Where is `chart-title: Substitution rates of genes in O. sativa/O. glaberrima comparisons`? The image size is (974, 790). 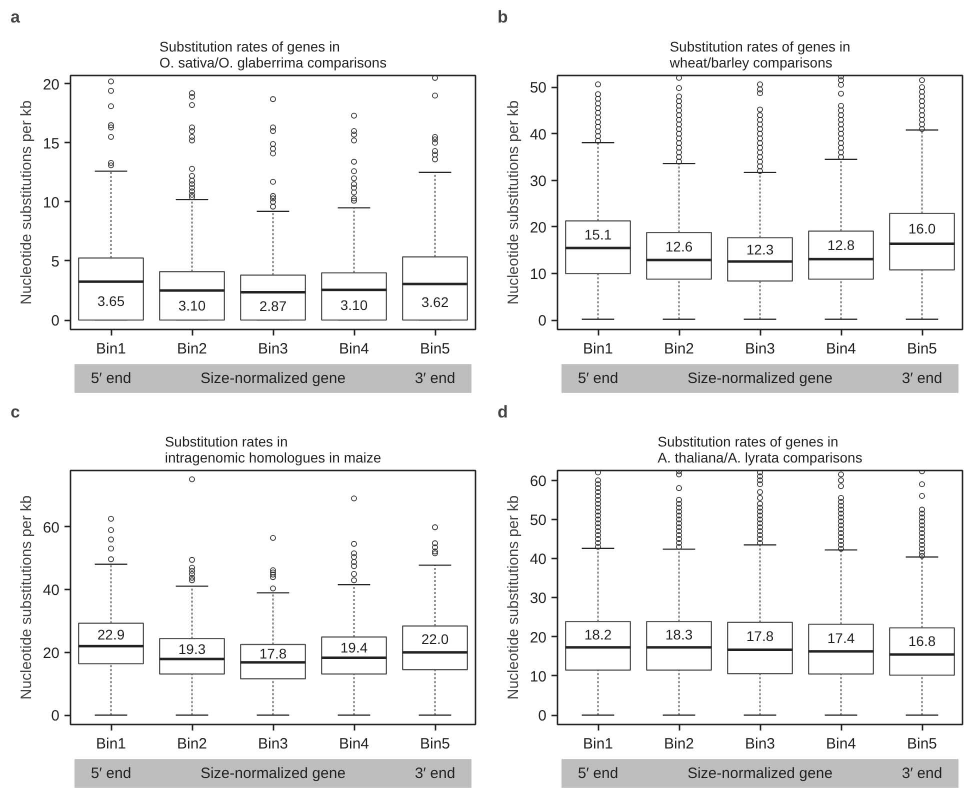
chart-title: Substitution rates of genes in O. sativa/O. glaberrima comparisons is located at coordinates (273, 54).